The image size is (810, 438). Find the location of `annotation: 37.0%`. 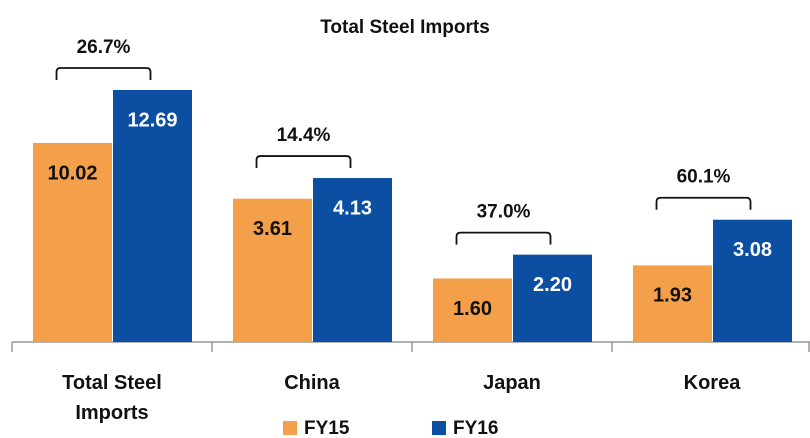

annotation: 37.0% is located at coordinates (504, 212).